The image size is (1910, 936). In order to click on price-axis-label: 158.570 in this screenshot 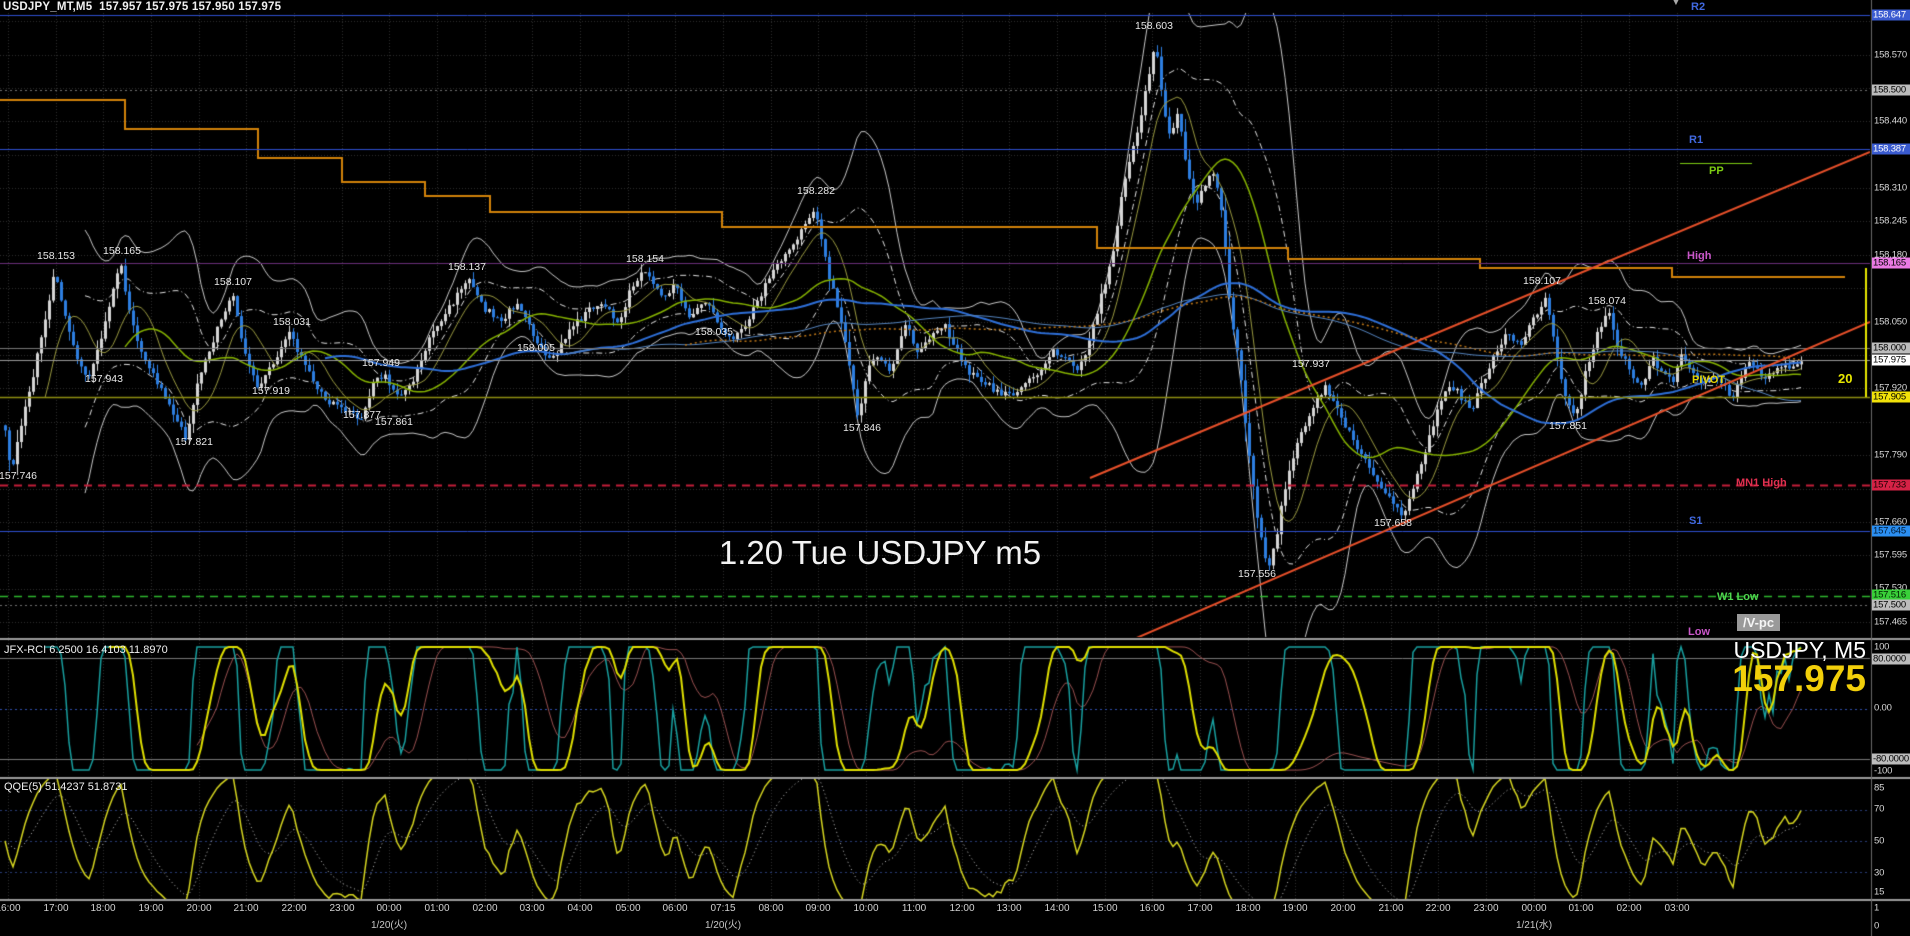, I will do `click(1890, 55)`.